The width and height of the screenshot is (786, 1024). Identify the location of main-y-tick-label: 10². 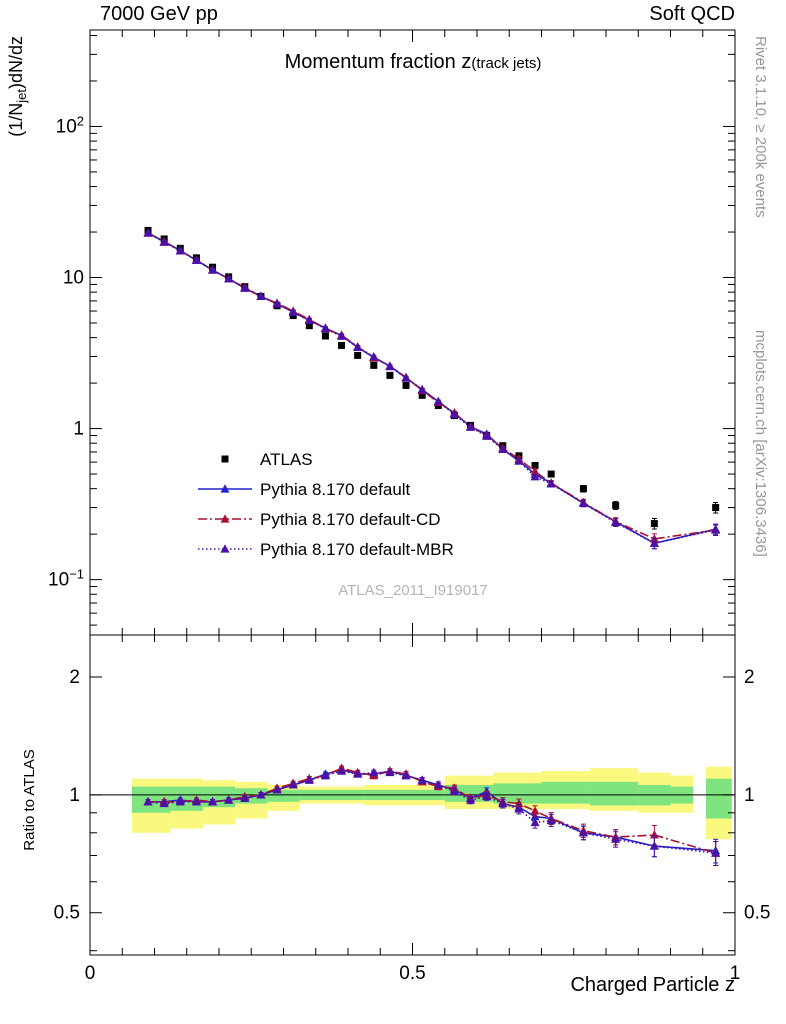
(70, 125).